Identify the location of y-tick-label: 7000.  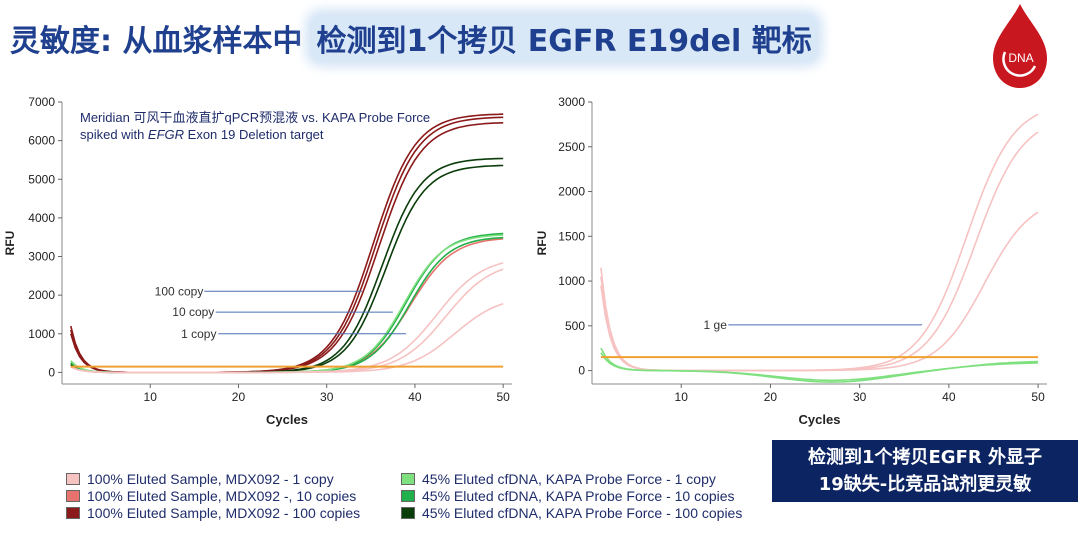
(41, 102).